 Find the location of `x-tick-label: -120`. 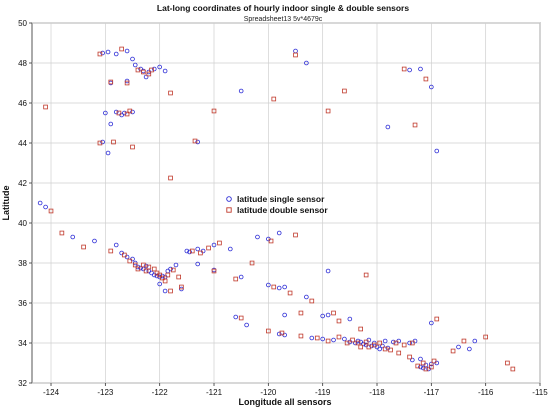

x-tick-label: -120 is located at coordinates (268, 392).